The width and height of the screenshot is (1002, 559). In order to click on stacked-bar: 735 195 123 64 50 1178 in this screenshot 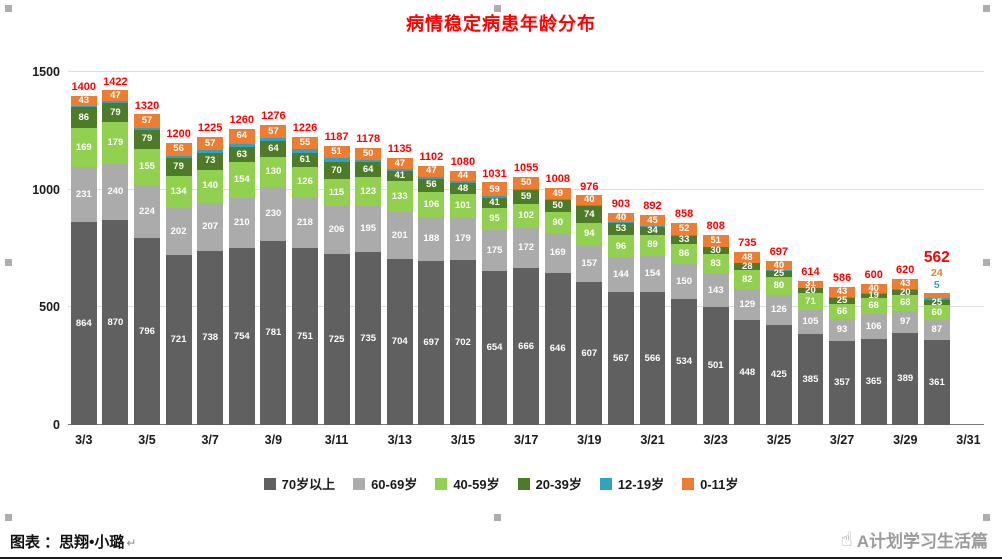, I will do `click(368, 279)`.